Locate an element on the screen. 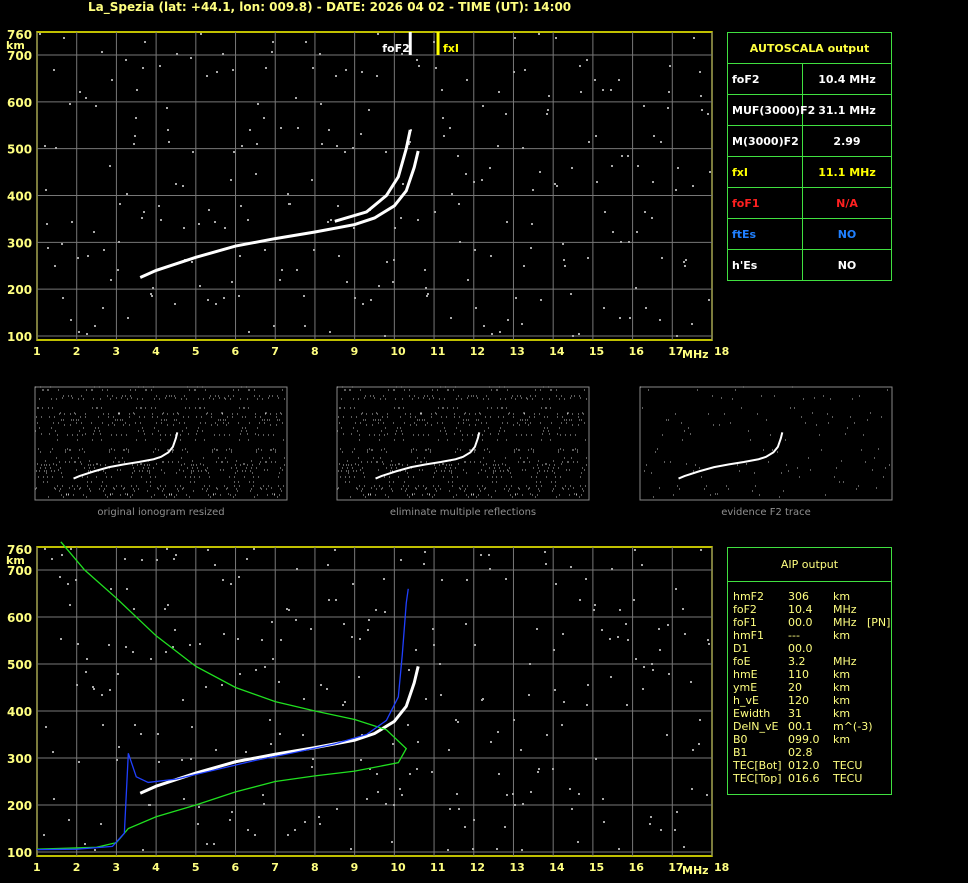 The width and height of the screenshot is (968, 883). aip-cell: 02.8 is located at coordinates (800, 752).